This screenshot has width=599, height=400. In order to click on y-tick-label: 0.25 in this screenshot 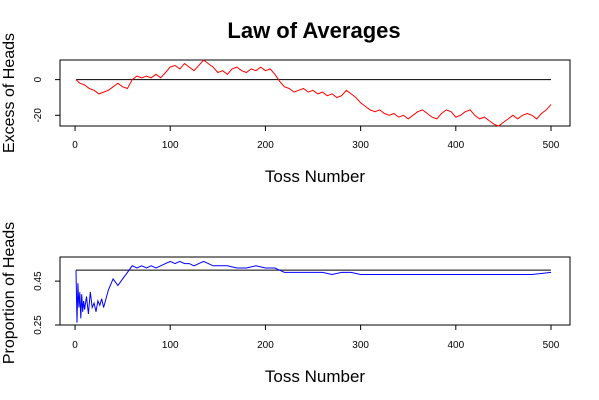, I will do `click(38, 325)`.